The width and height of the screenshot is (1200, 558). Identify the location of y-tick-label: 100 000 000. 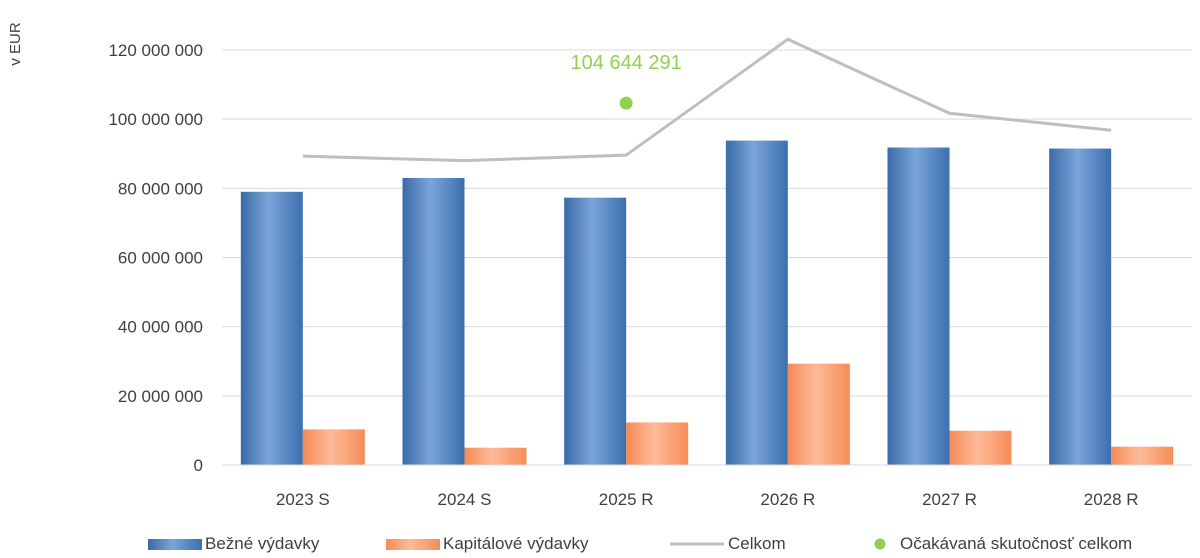
(155, 119).